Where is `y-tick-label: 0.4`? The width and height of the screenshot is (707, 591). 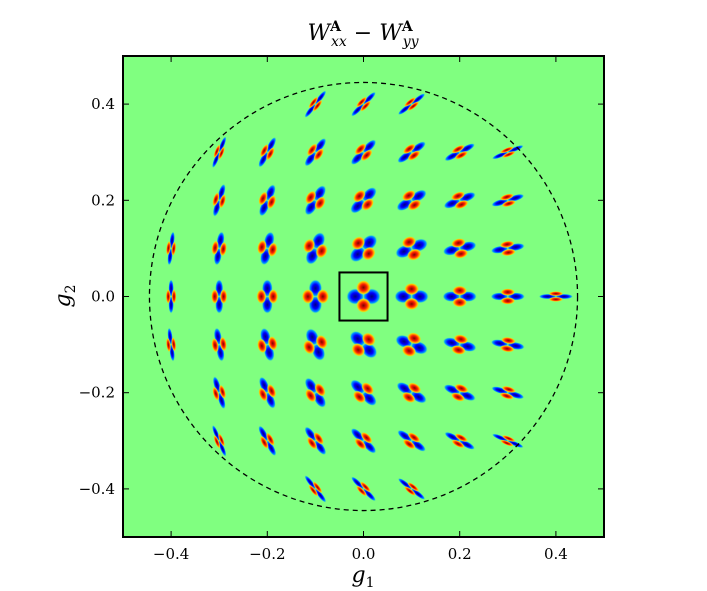
y-tick-label: 0.4 is located at coordinates (103, 104).